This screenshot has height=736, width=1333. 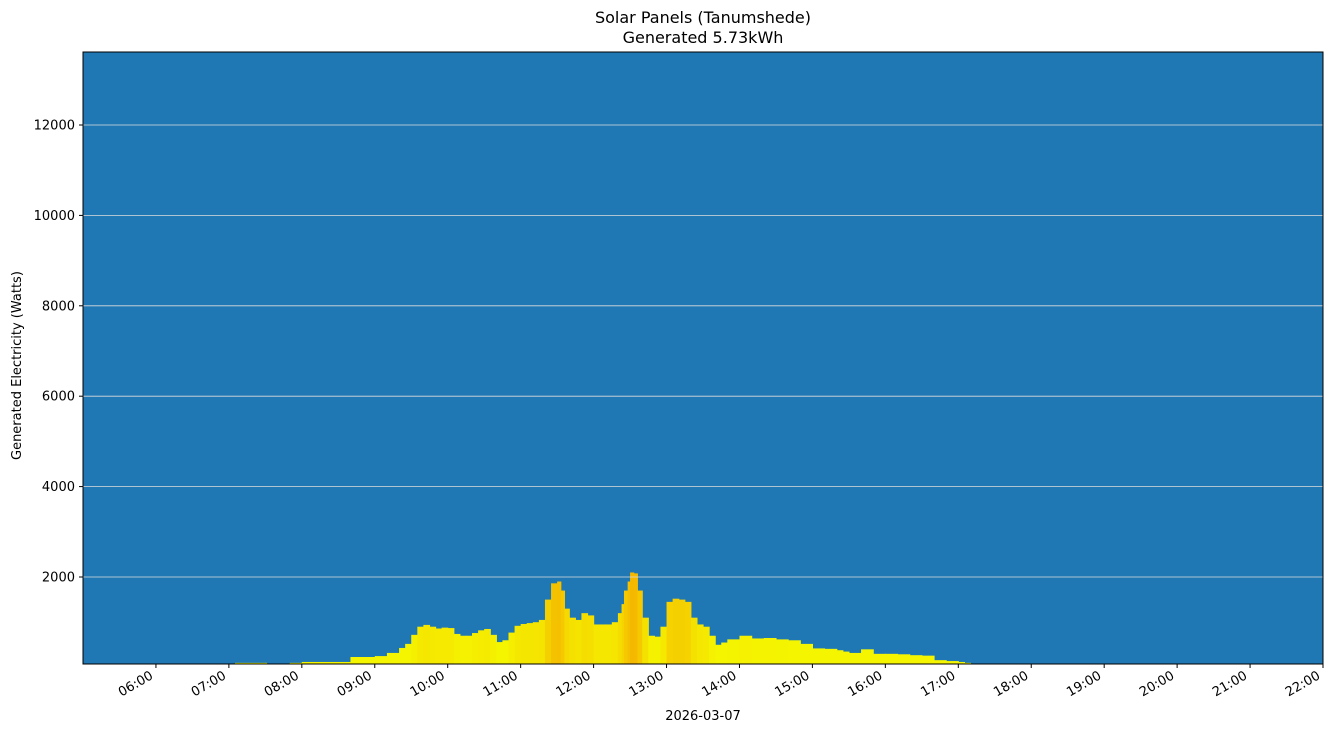 I want to click on y-tick-label: 2000, so click(x=58, y=577).